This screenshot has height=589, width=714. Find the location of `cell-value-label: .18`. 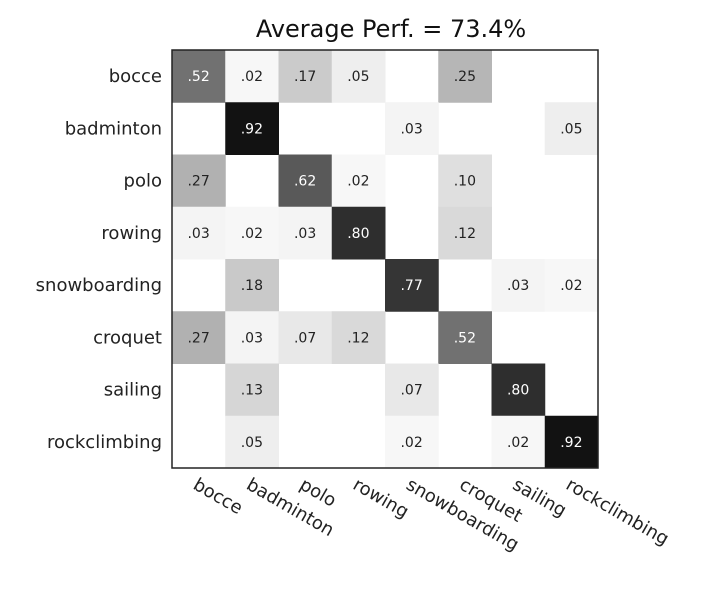

cell-value-label: .18 is located at coordinates (252, 286).